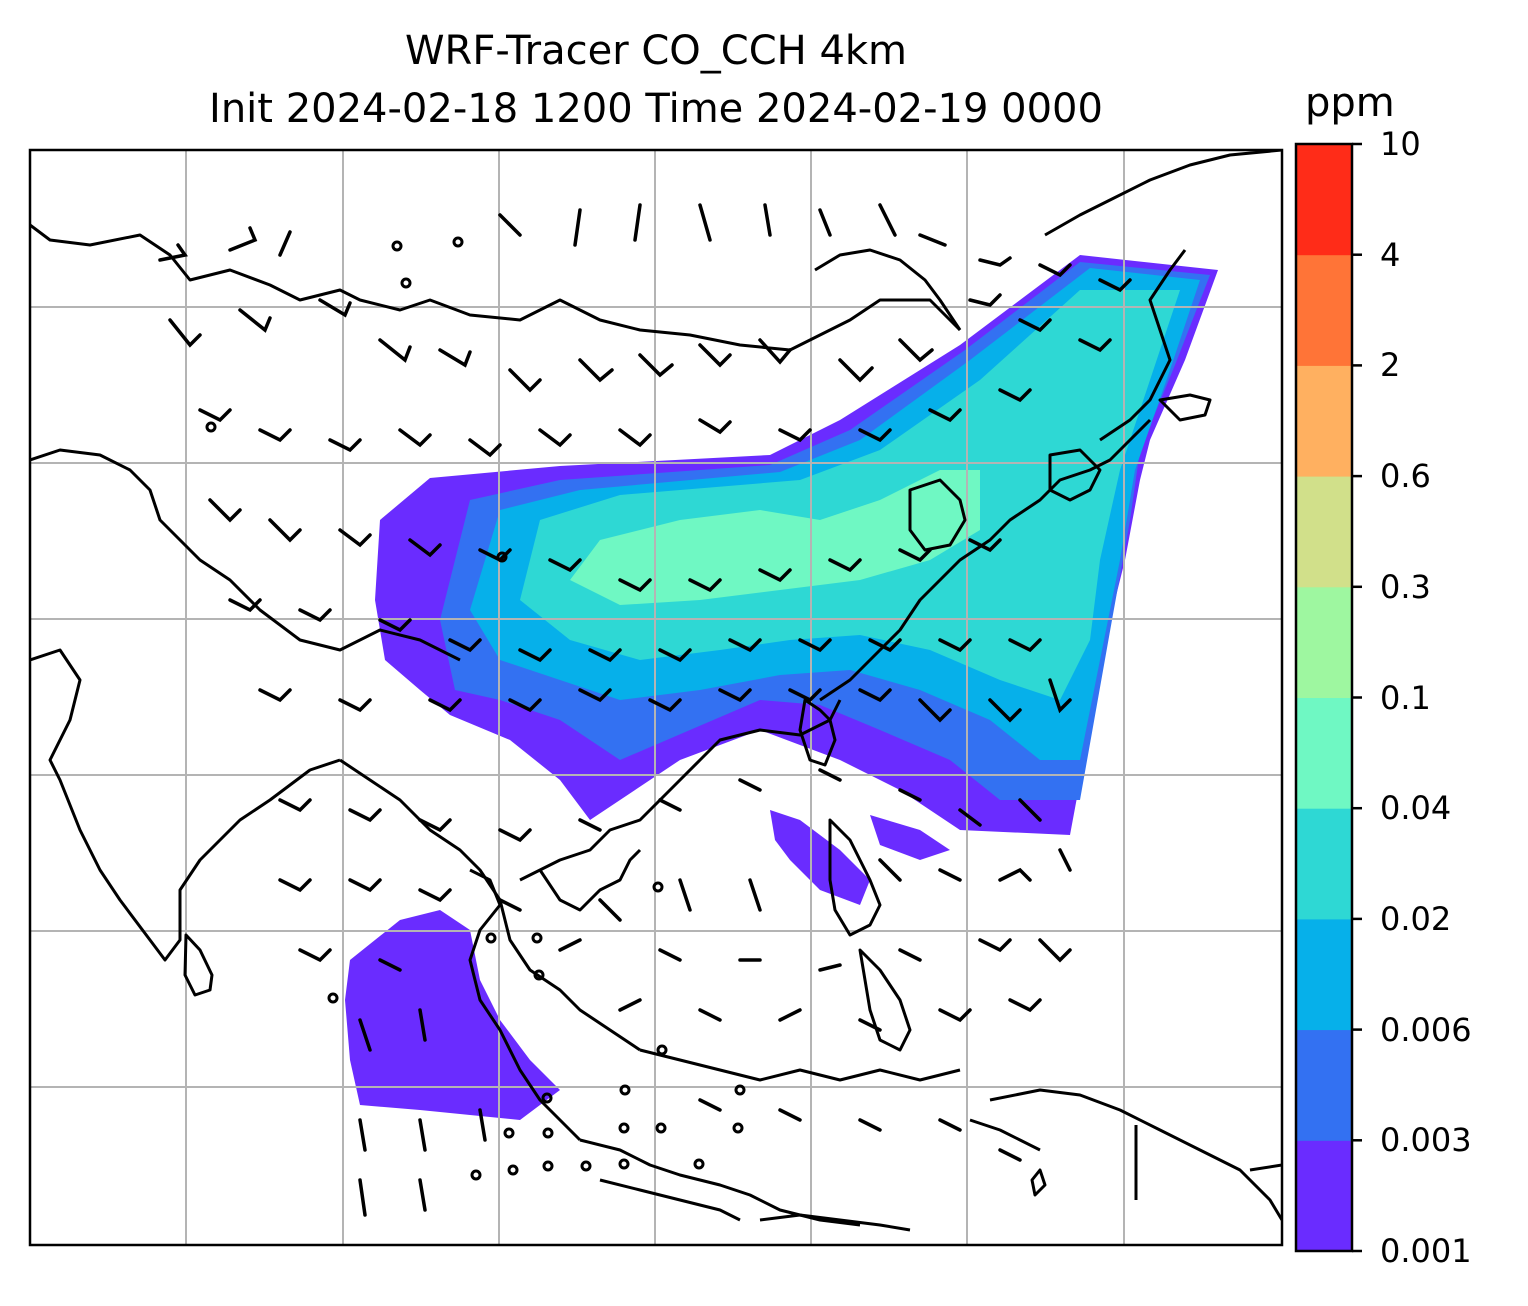 This screenshot has height=1306, width=1528. What do you see at coordinates (1390, 365) in the screenshot?
I see `colorbar-tick-label: 2` at bounding box center [1390, 365].